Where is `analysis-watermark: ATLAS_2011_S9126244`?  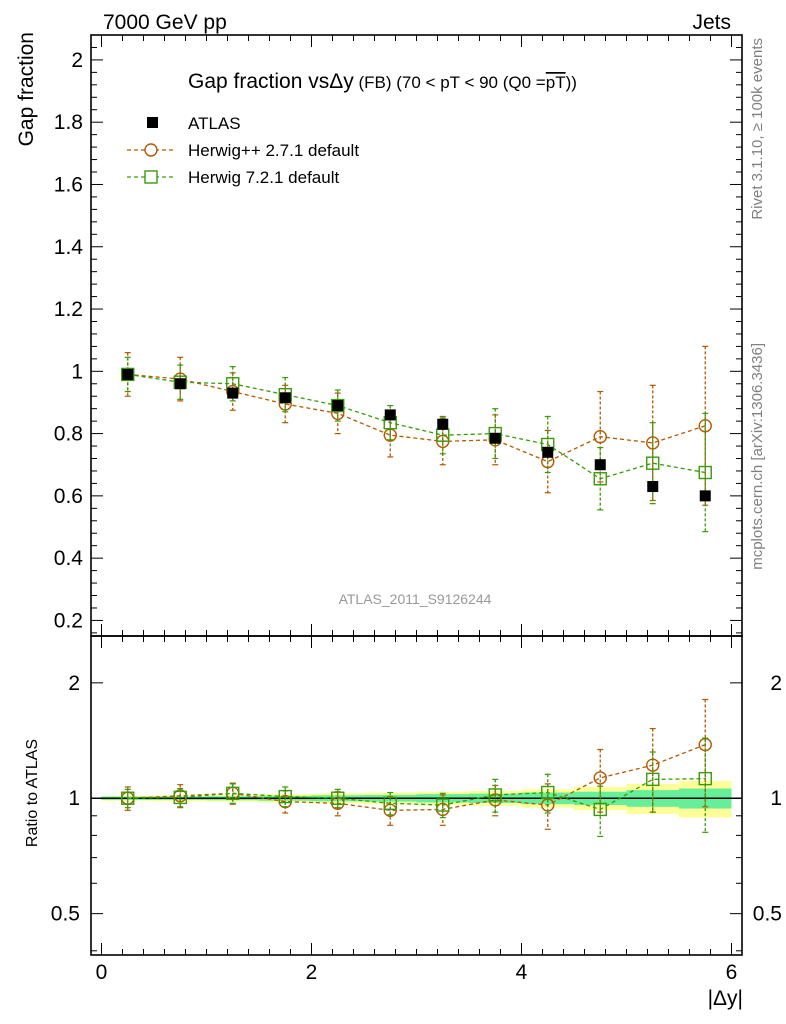
analysis-watermark: ATLAS_2011_S9126244 is located at coordinates (415, 599).